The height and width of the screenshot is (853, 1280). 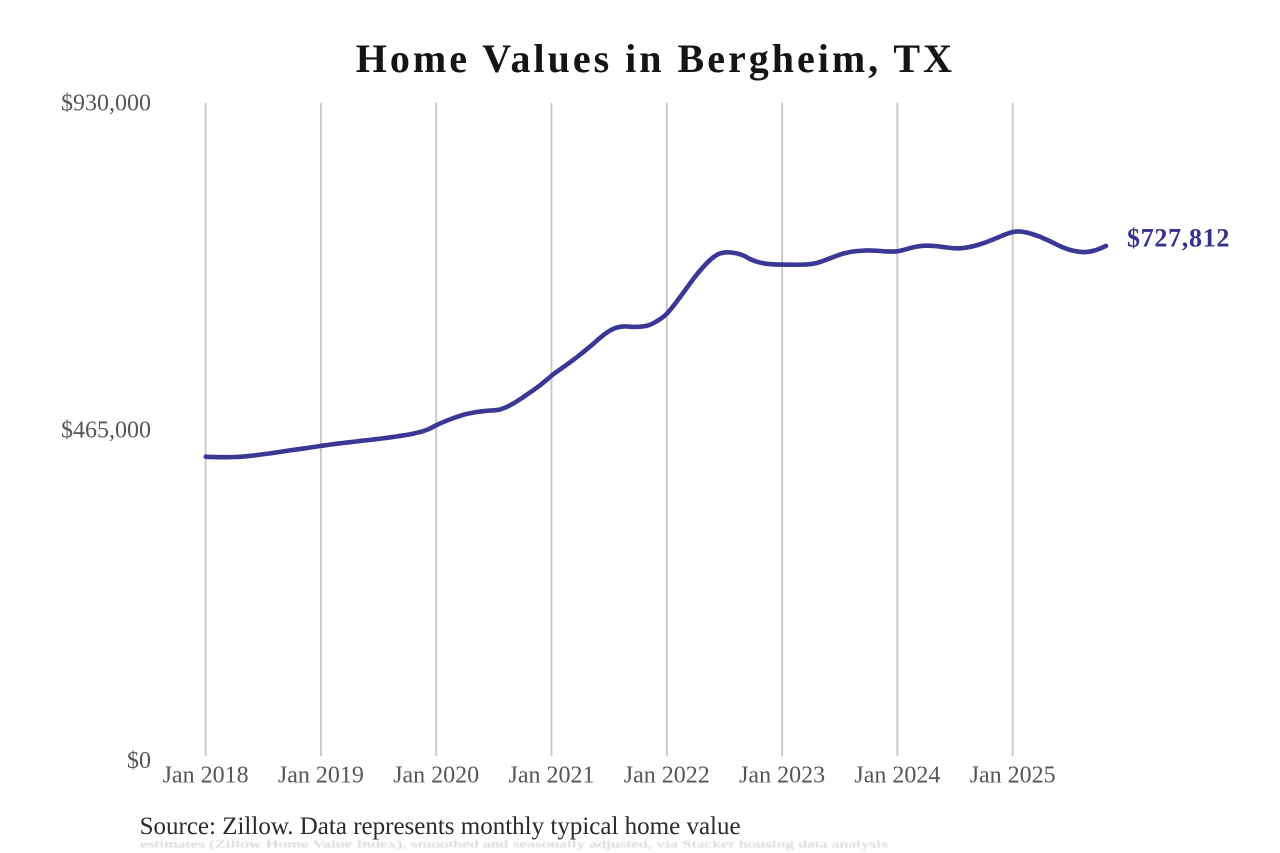 What do you see at coordinates (1178, 238) in the screenshot?
I see `svg-text: $727,812` at bounding box center [1178, 238].